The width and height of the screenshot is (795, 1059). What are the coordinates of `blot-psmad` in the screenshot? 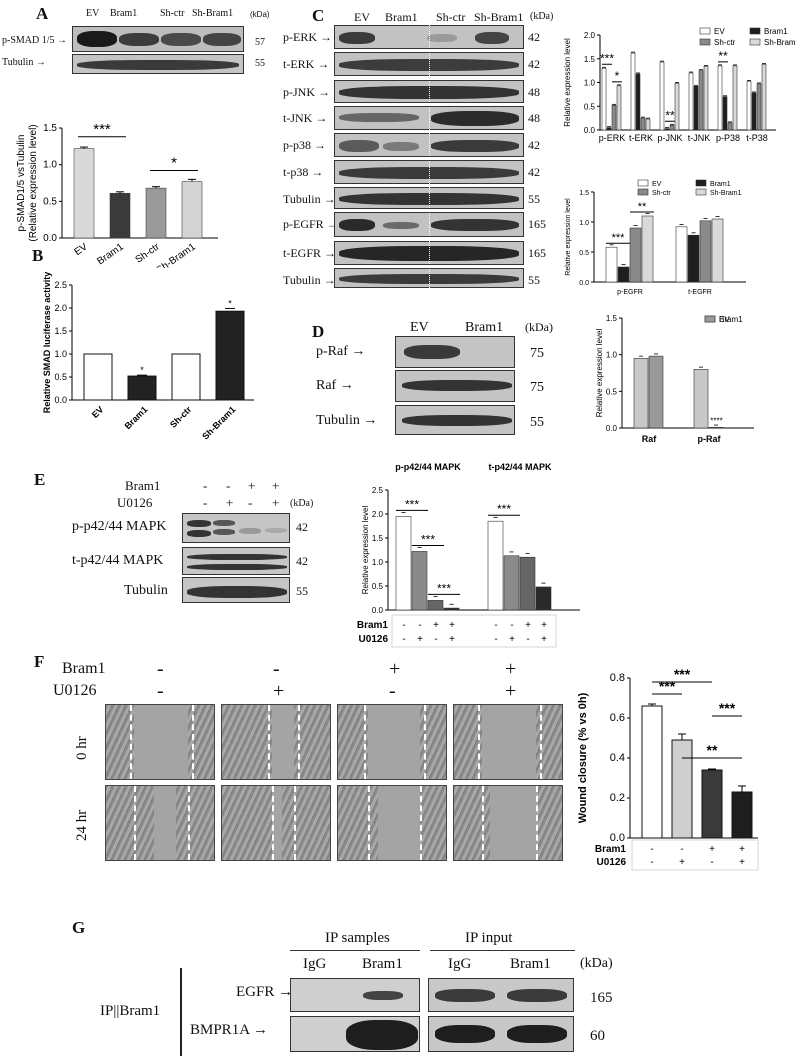 It's located at (158, 39).